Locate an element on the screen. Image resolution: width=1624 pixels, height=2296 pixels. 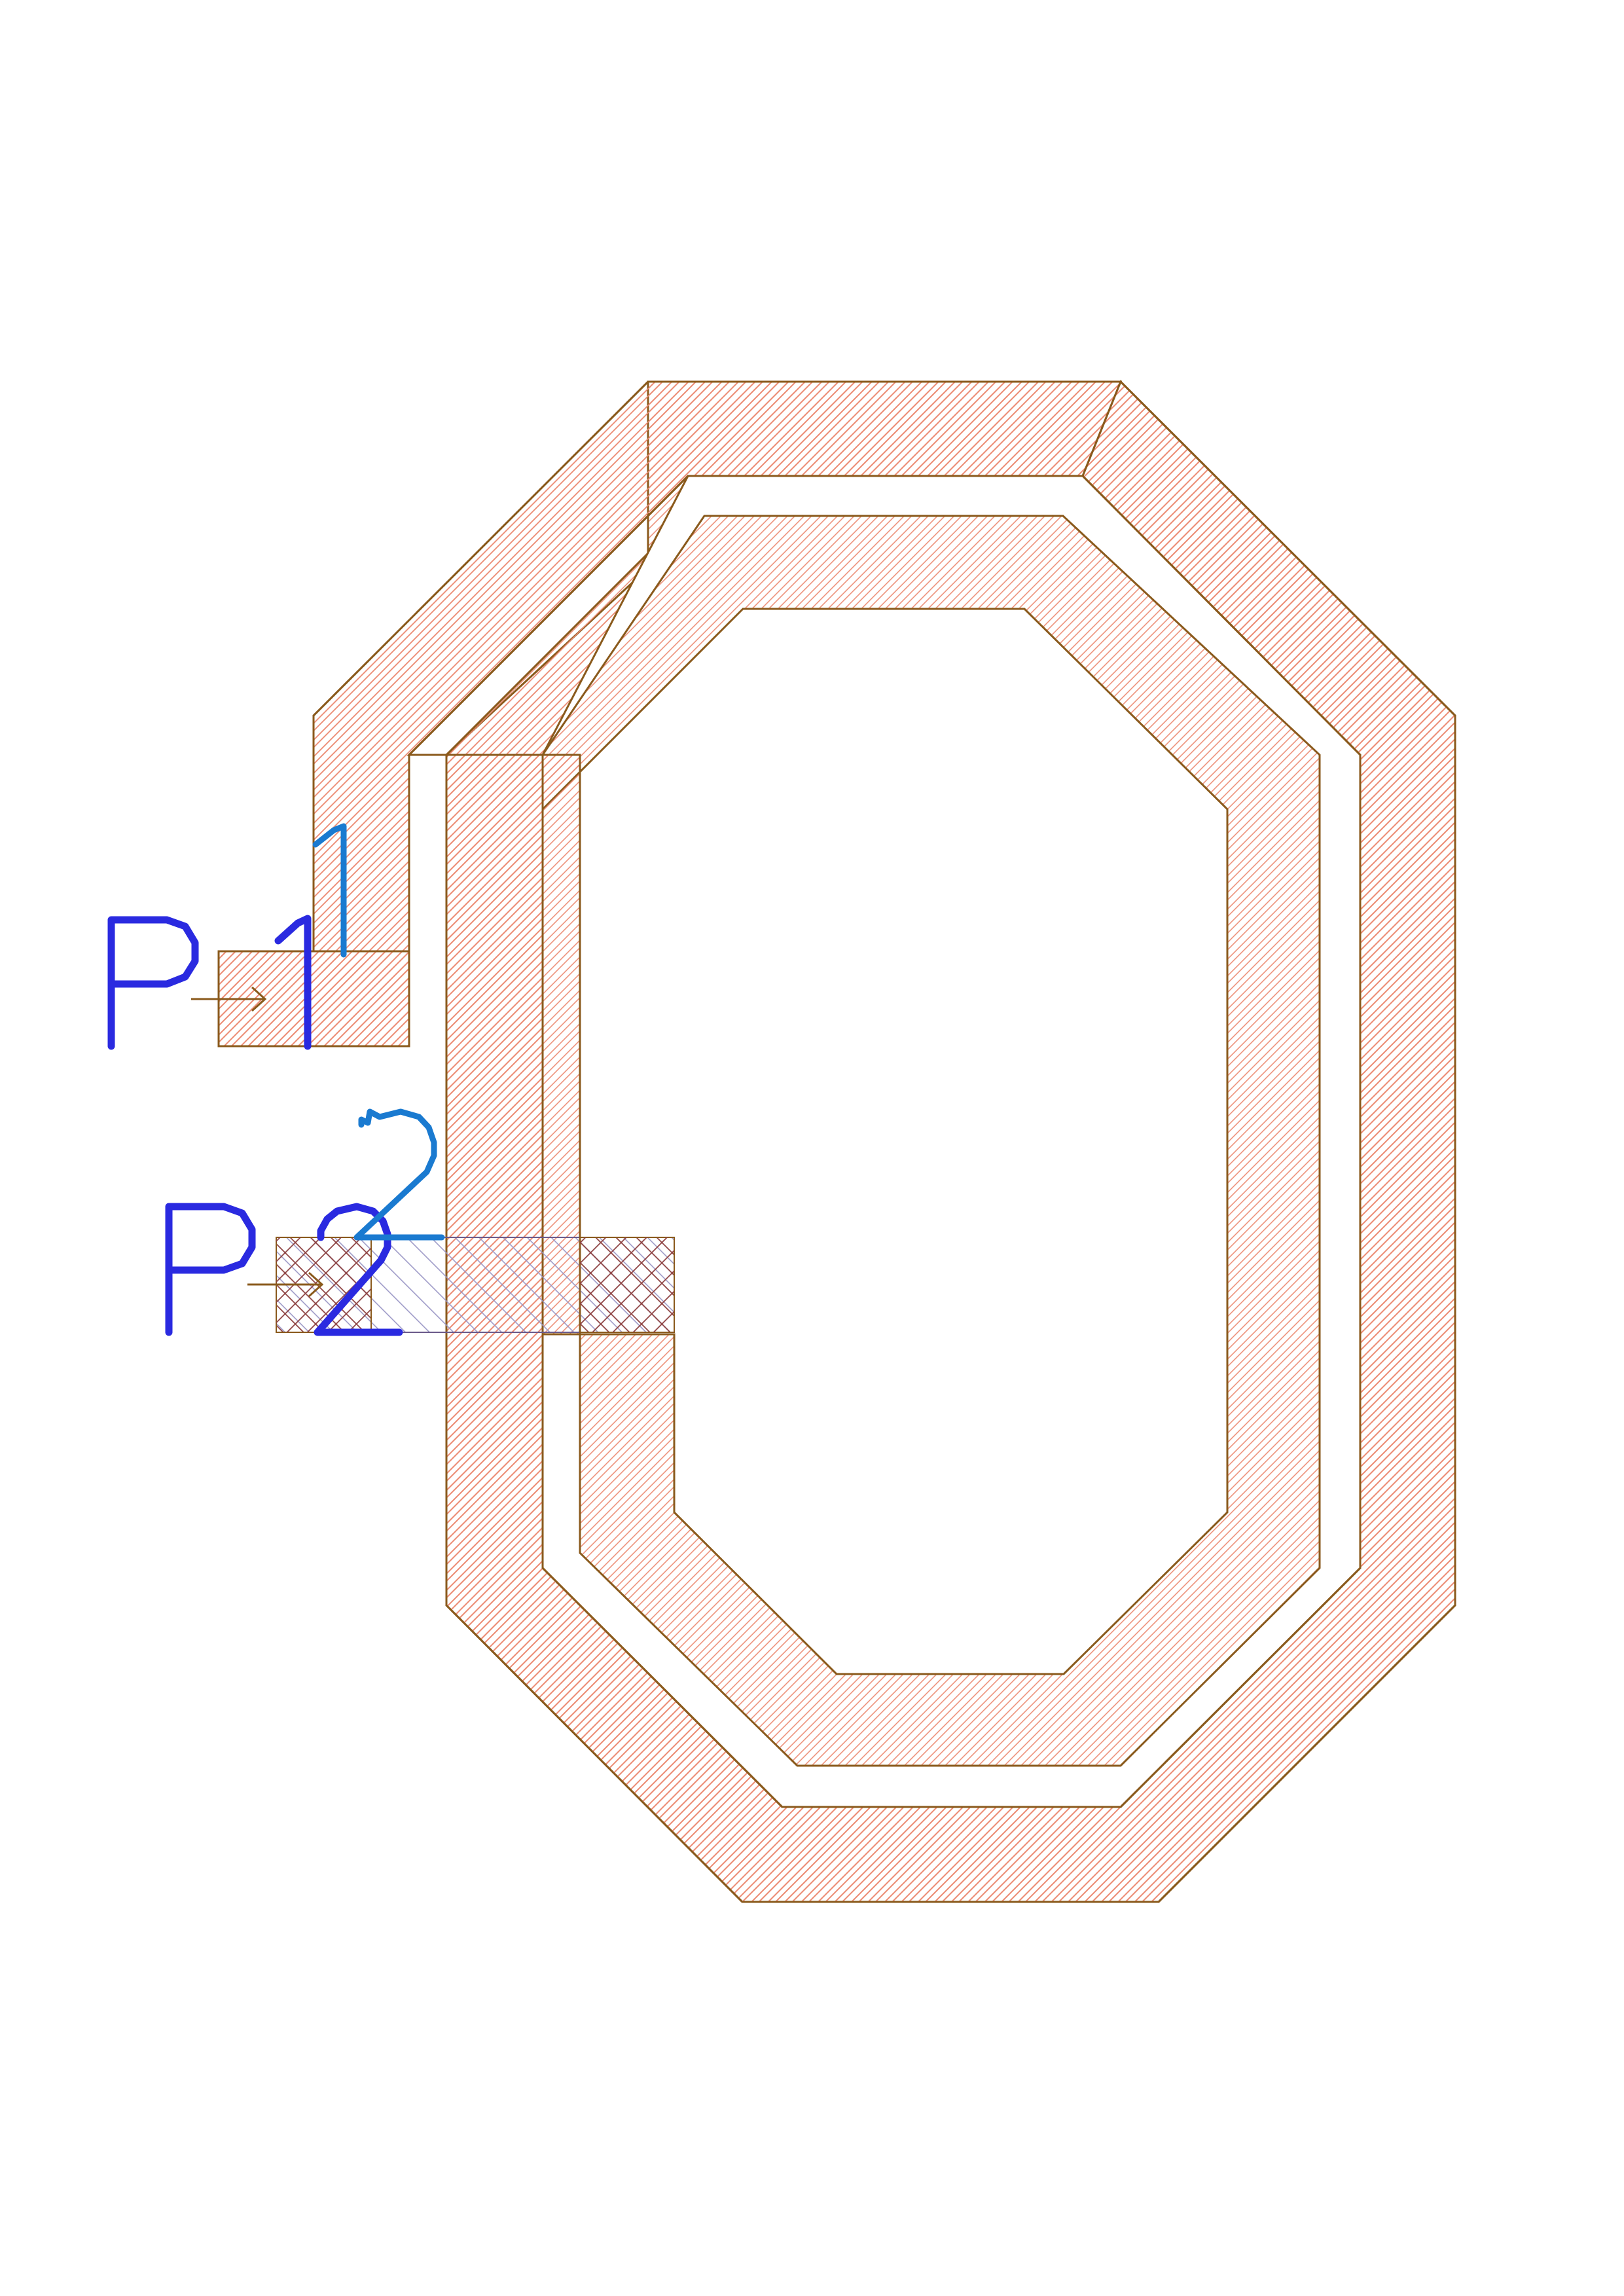
port-p2-arrow is located at coordinates (285, 1284).